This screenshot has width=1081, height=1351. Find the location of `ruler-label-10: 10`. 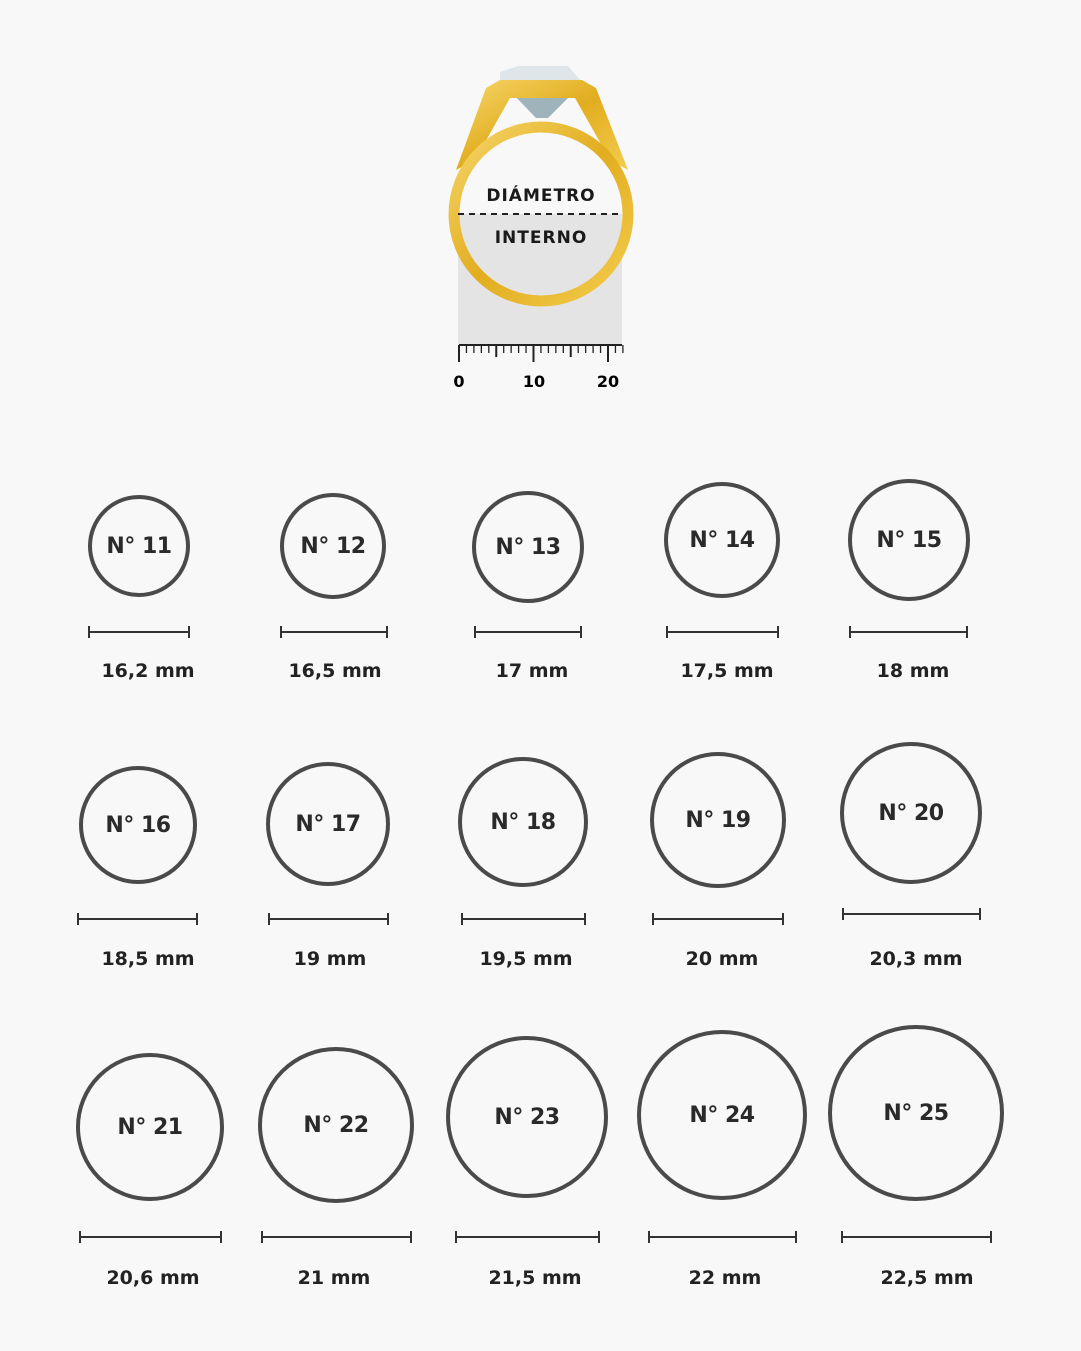

ruler-label-10: 10 is located at coordinates (534, 381).